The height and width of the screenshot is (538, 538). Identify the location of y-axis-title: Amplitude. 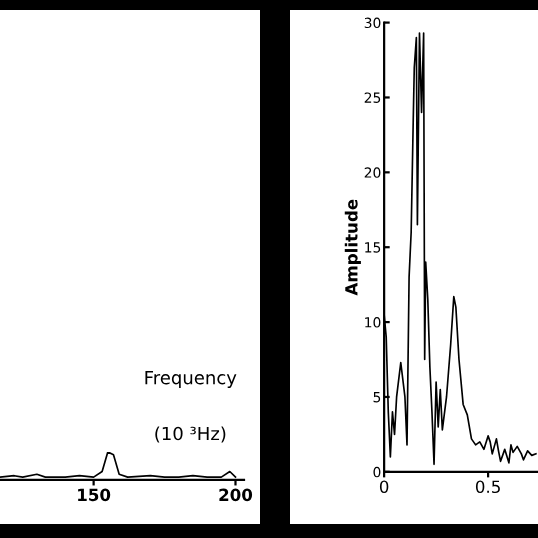
(352, 247).